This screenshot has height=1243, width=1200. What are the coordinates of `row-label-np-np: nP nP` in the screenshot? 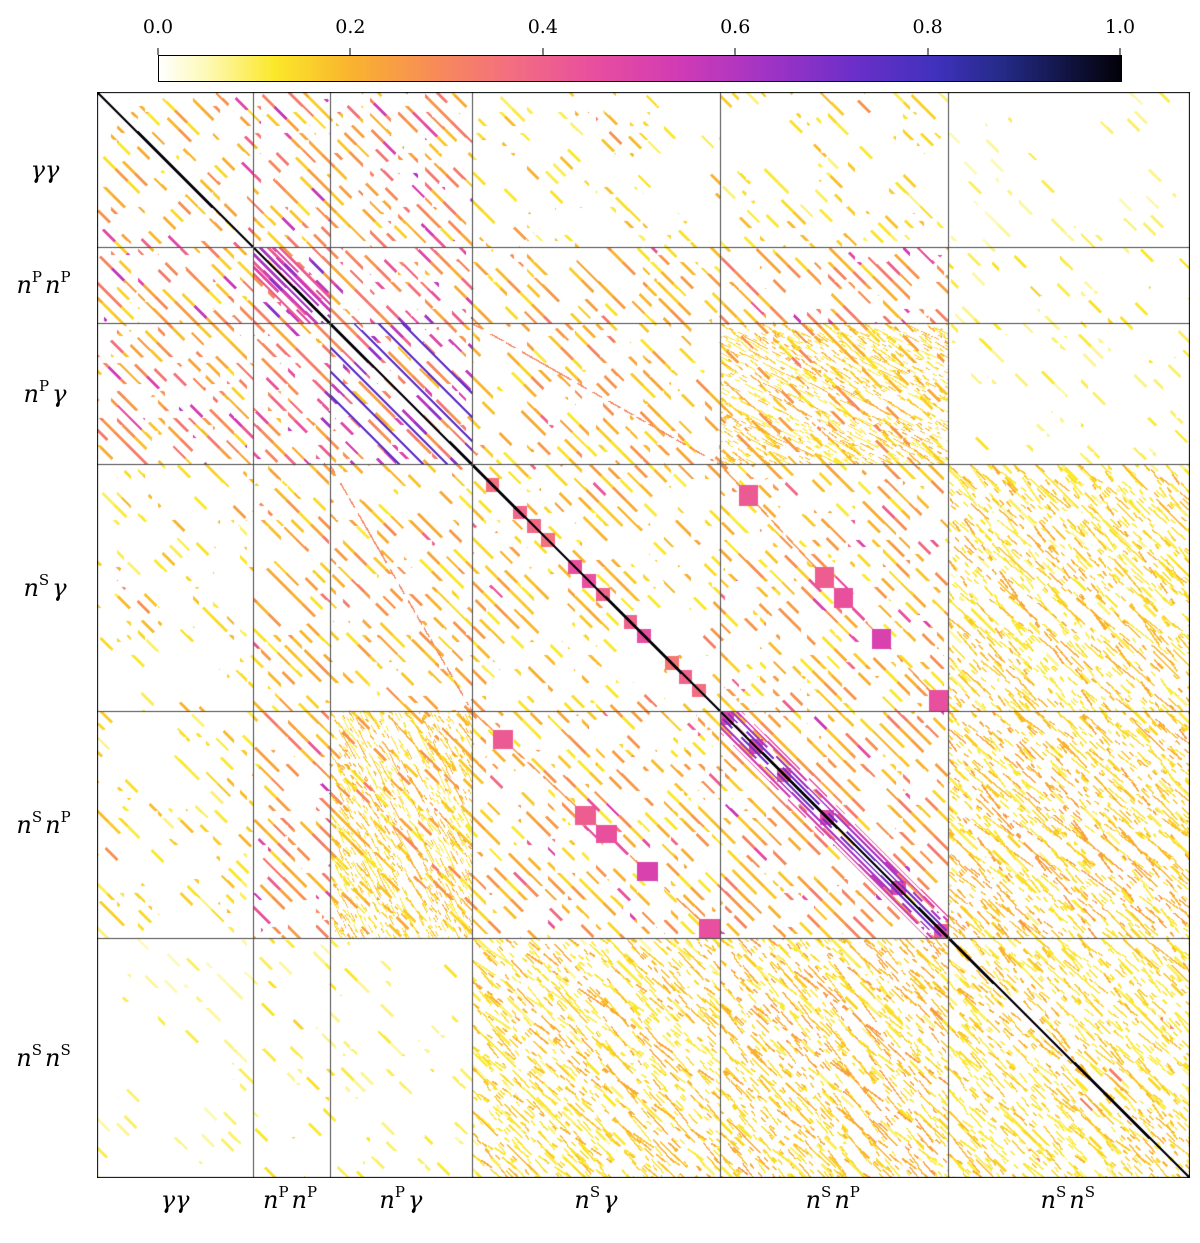 It's located at (43, 284).